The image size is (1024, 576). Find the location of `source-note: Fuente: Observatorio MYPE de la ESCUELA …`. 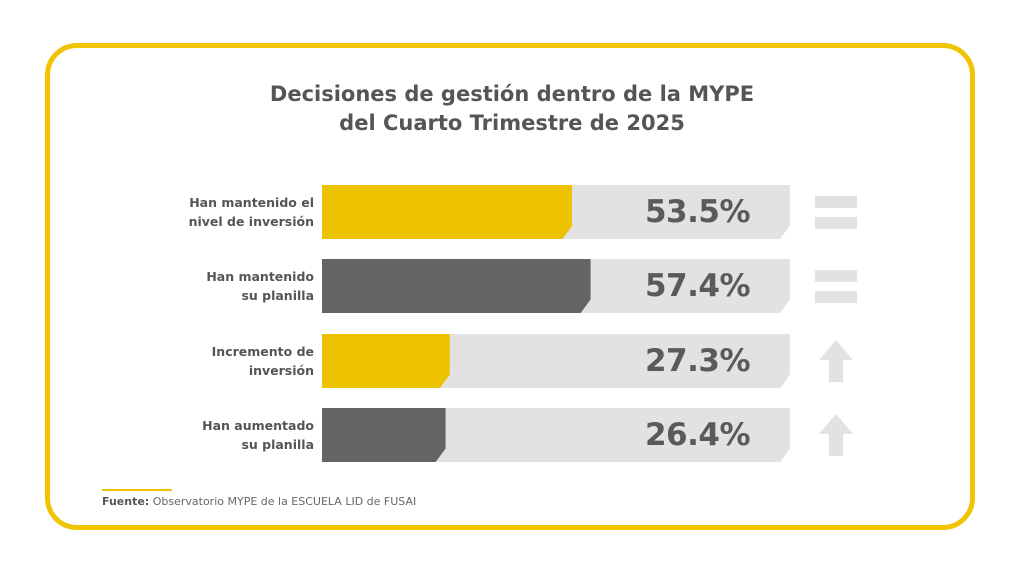

source-note: Fuente: Observatorio MYPE de la ESCUELA … is located at coordinates (259, 501).